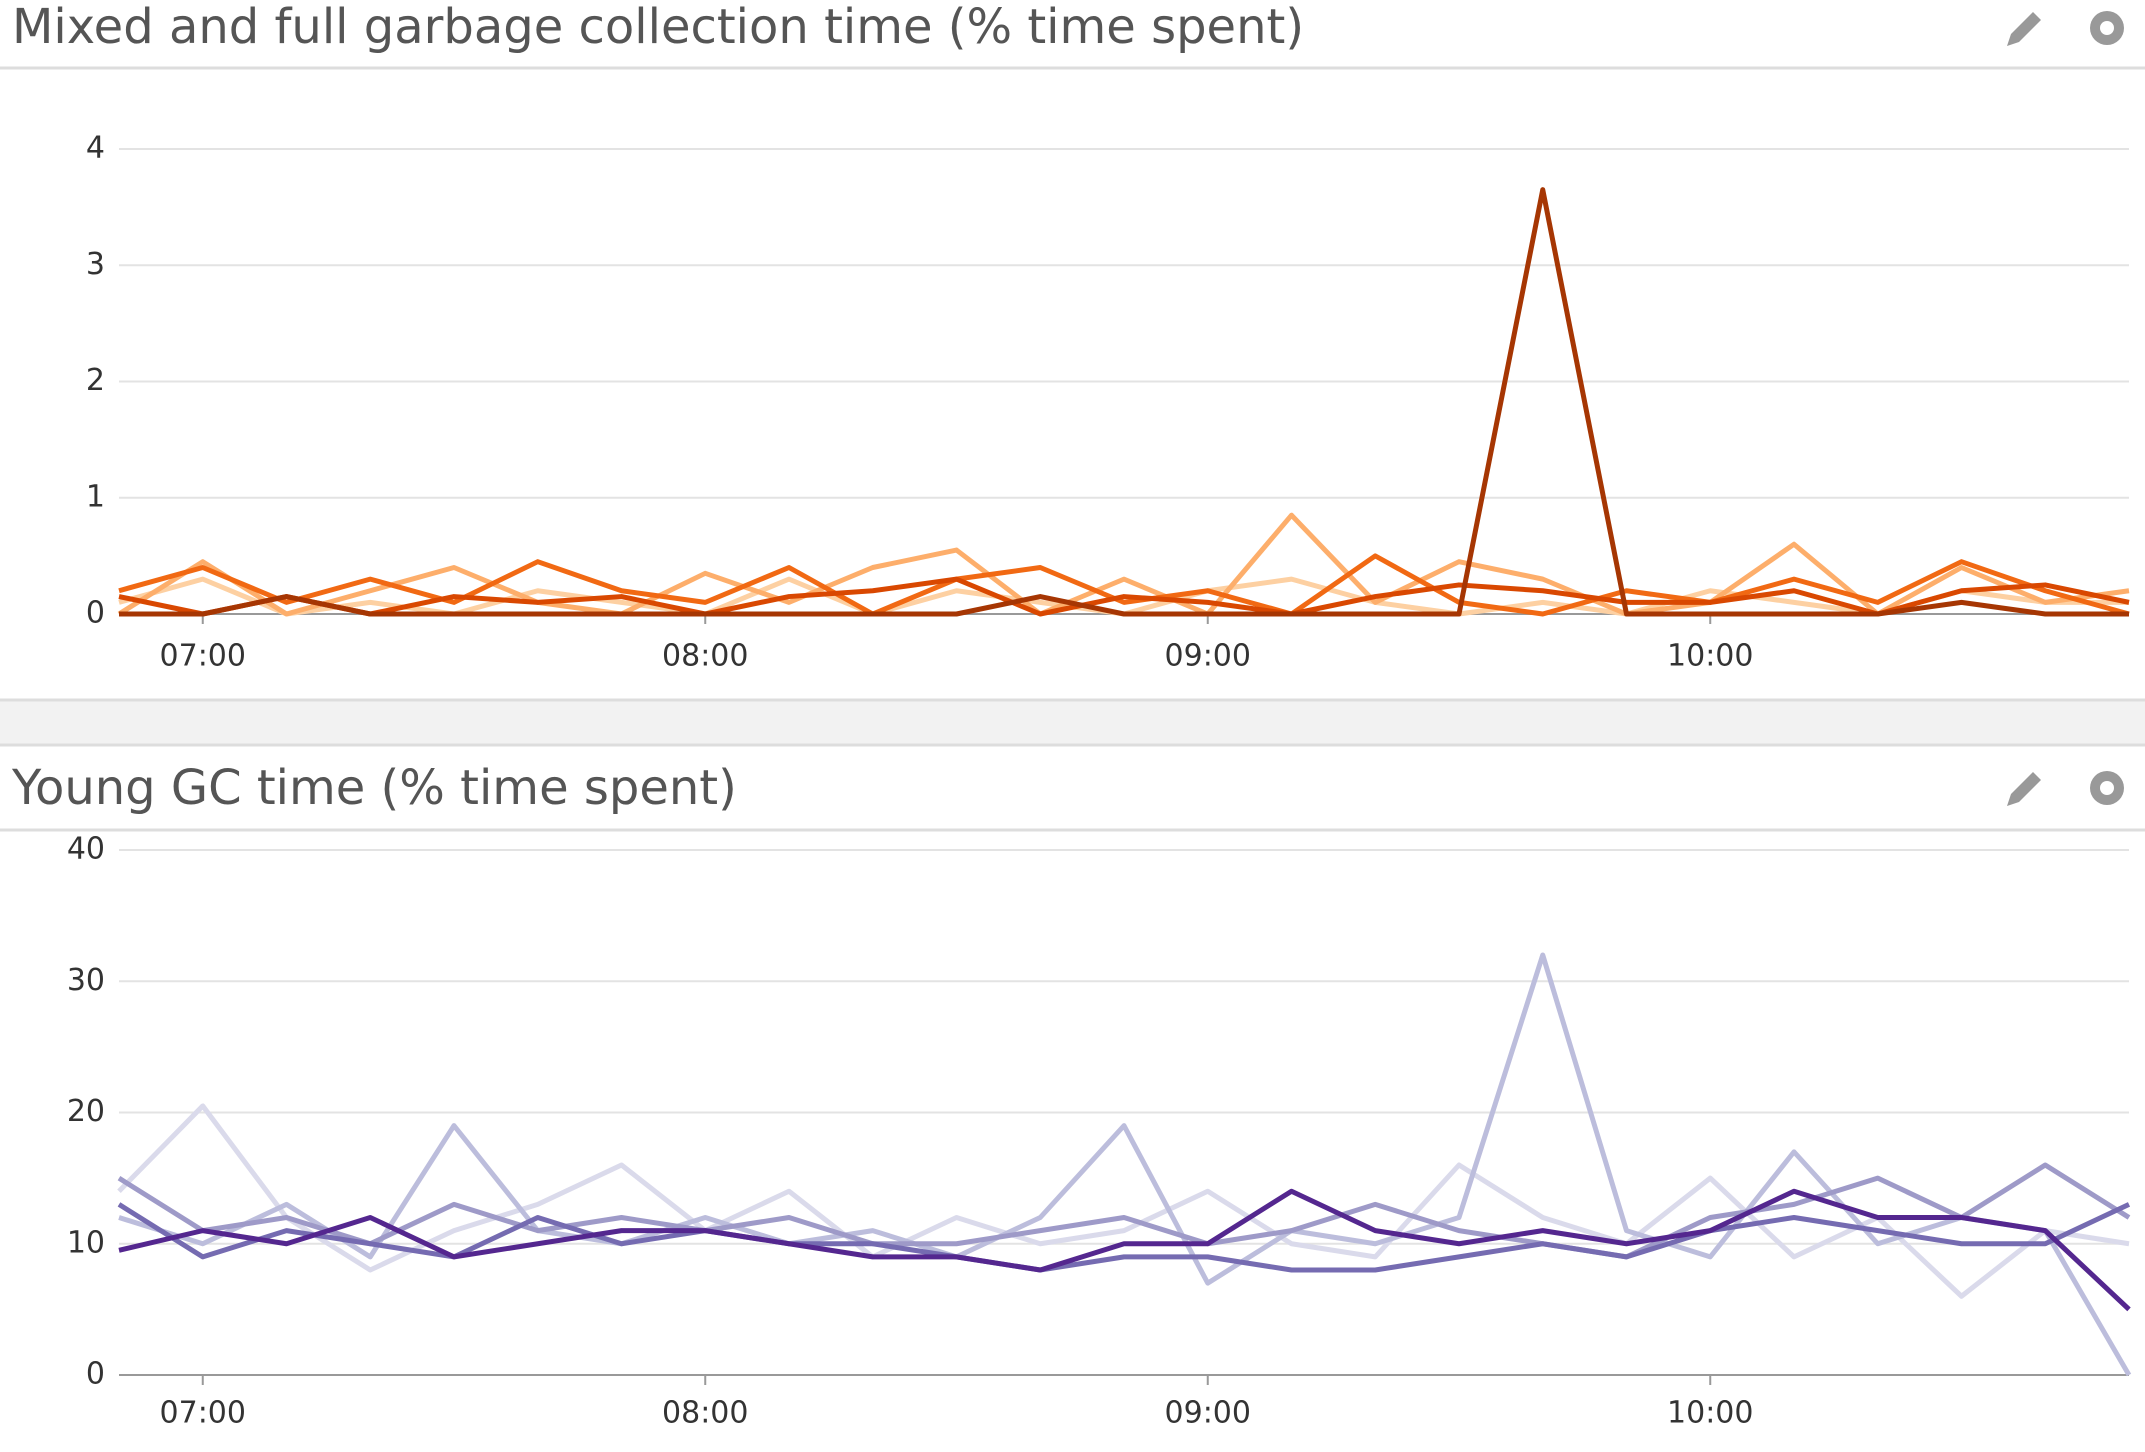 The image size is (2145, 1452). I want to click on y-tick-label: 30, so click(86, 980).